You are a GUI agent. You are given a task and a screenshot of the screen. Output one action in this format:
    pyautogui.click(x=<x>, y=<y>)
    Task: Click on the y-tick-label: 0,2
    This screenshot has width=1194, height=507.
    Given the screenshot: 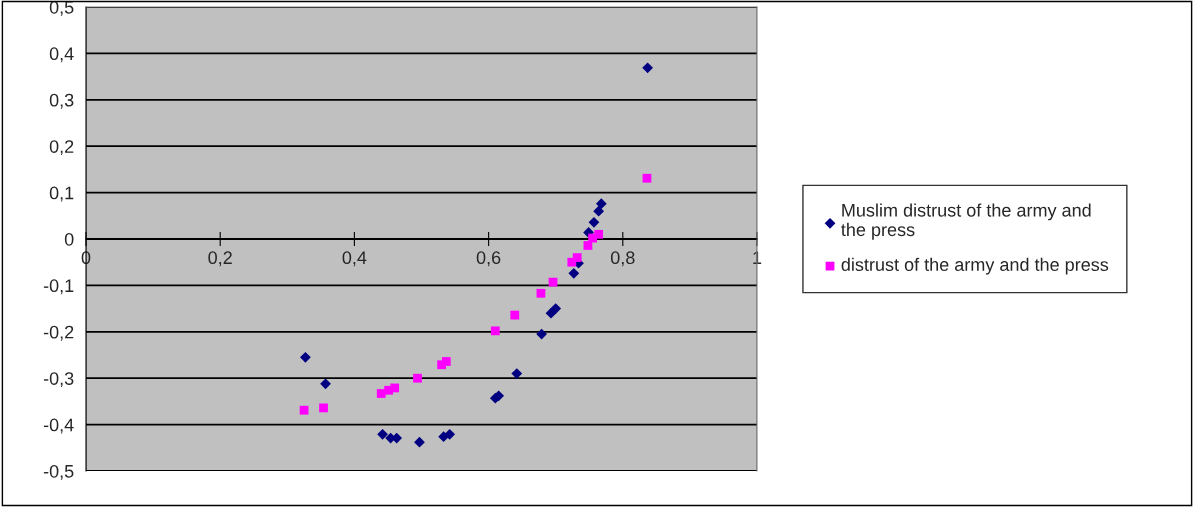 What is the action you would take?
    pyautogui.click(x=61, y=148)
    